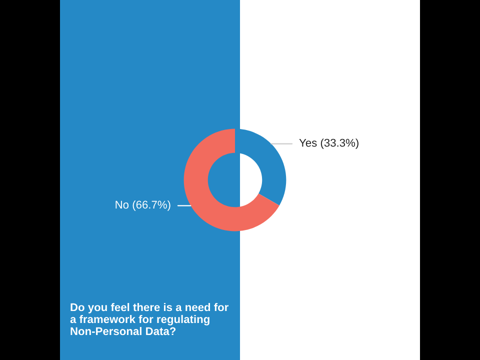  Describe the element at coordinates (143, 205) in the screenshot. I see `slice-label: No (66.7%)` at that location.